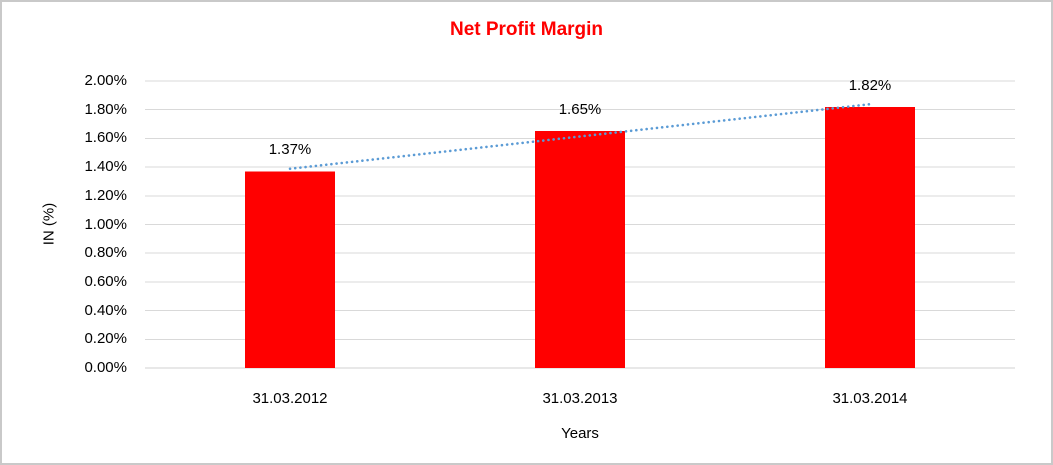  What do you see at coordinates (580, 398) in the screenshot?
I see `x-category-label: 31.03.2013` at bounding box center [580, 398].